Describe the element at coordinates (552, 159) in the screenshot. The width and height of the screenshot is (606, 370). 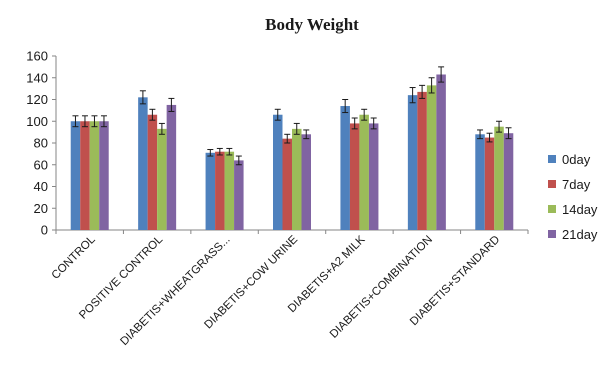
I see `legend-swatch-0day` at that location.